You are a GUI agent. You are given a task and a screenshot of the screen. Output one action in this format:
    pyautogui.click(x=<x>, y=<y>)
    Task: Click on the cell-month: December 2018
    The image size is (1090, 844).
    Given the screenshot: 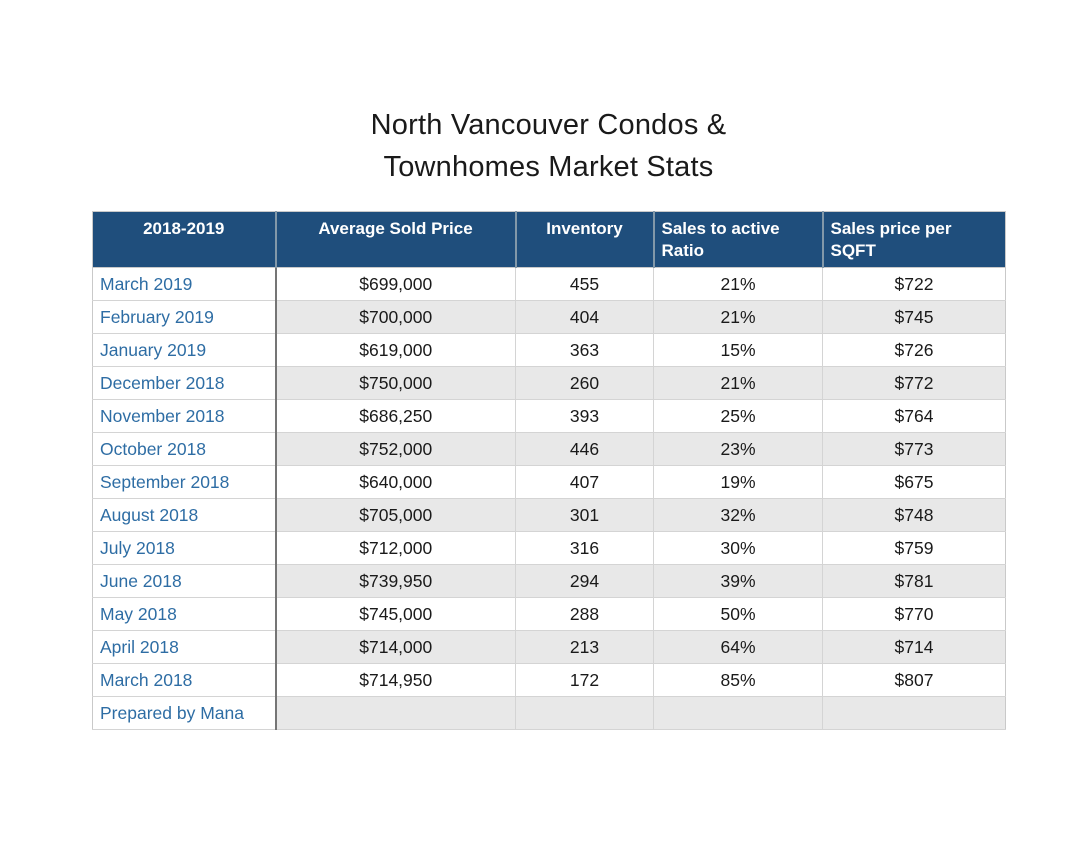 What is the action you would take?
    pyautogui.click(x=184, y=383)
    